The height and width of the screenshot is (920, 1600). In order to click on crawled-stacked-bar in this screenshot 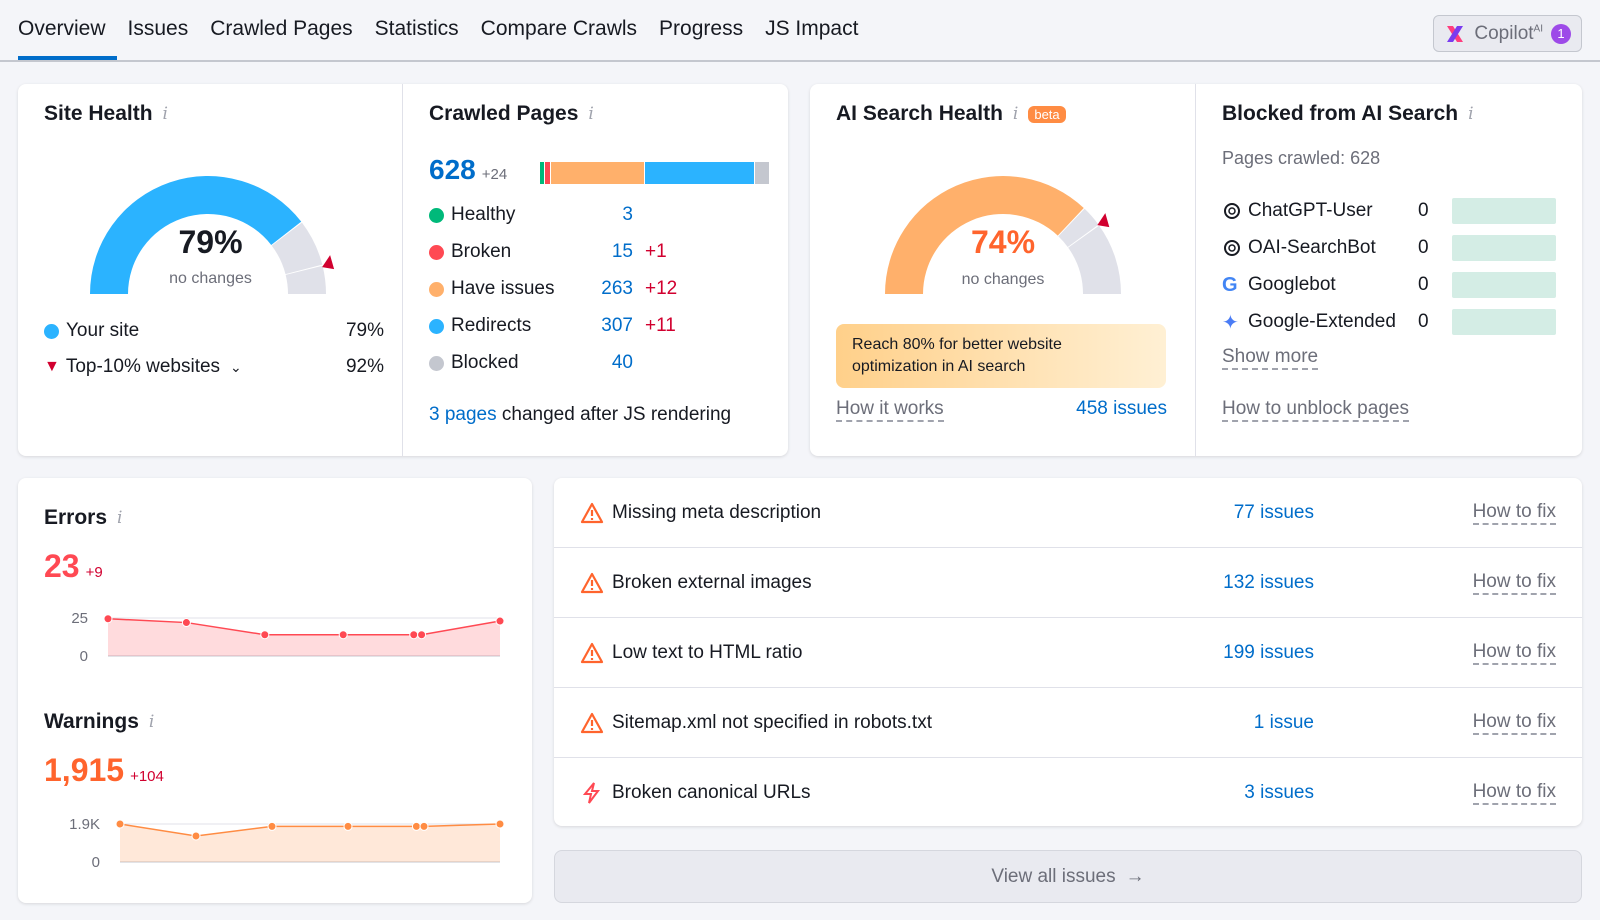, I will do `click(654, 173)`.